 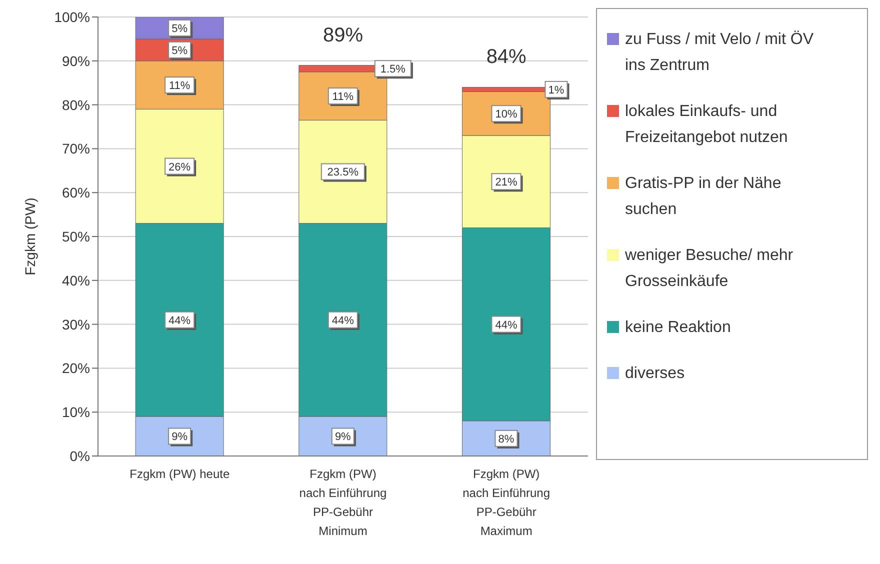 I want to click on total-label: 84%, so click(x=506, y=57).